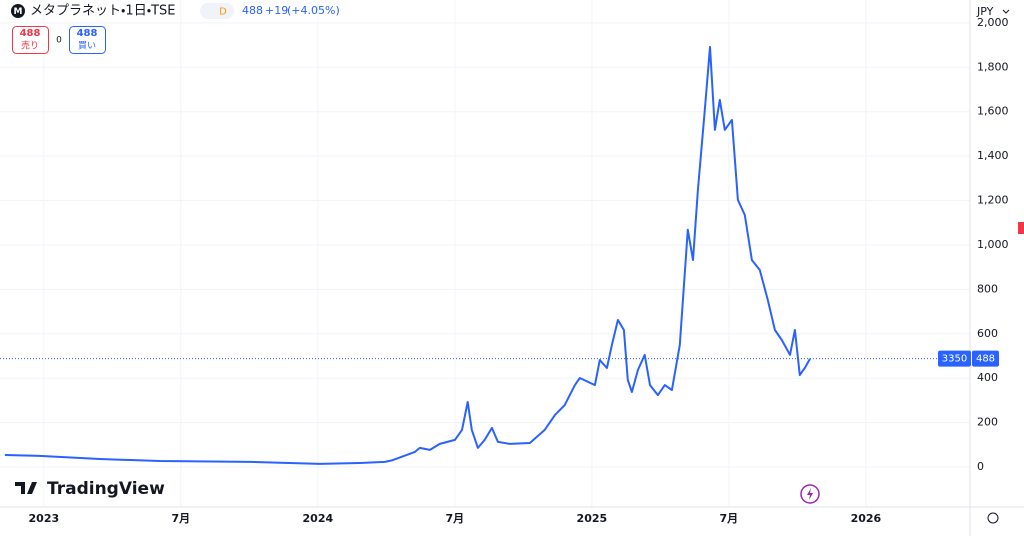  I want to click on sell-price: 488, so click(30, 33).